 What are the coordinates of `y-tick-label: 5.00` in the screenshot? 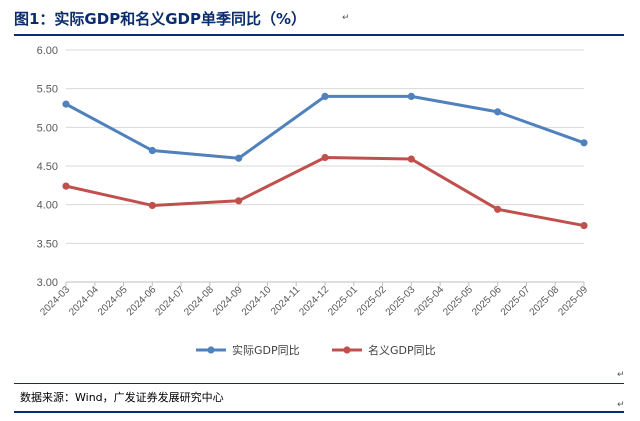 It's located at (47, 128).